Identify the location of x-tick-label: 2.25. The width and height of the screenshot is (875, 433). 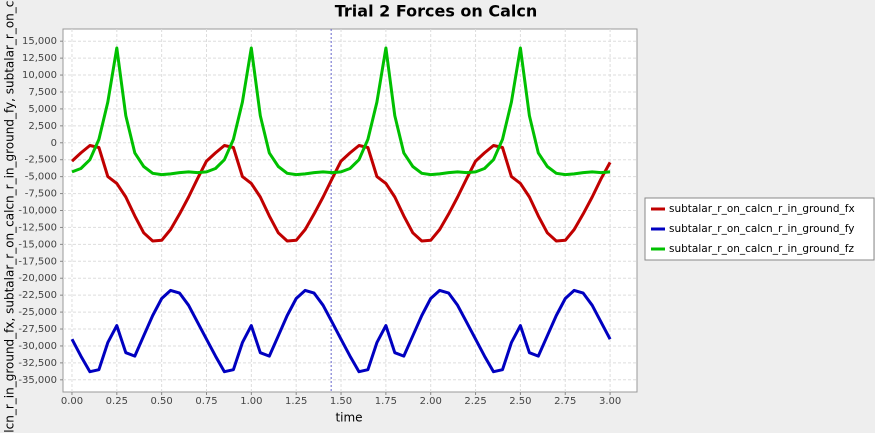
(475, 401).